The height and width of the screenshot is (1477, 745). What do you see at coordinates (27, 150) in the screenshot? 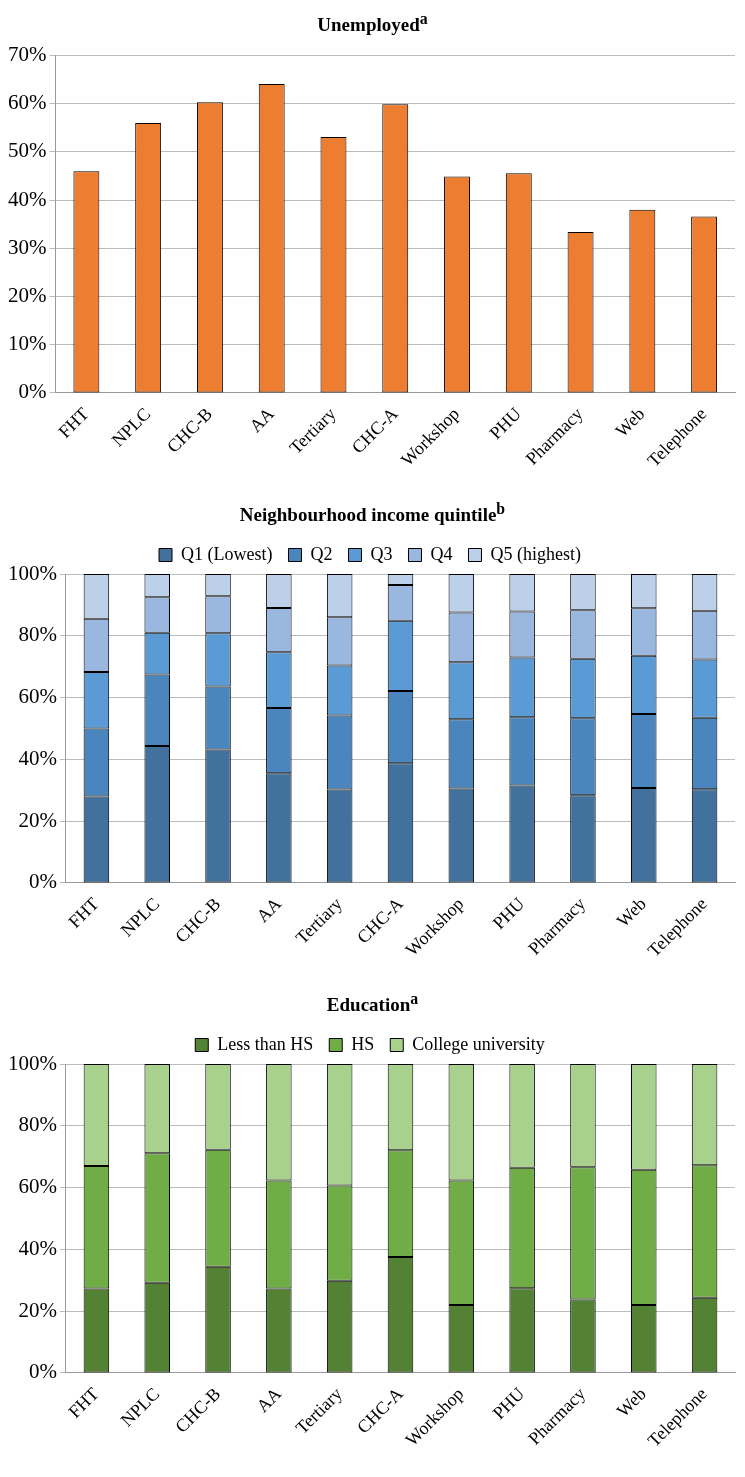
I see `y-tick-label: 50%` at bounding box center [27, 150].